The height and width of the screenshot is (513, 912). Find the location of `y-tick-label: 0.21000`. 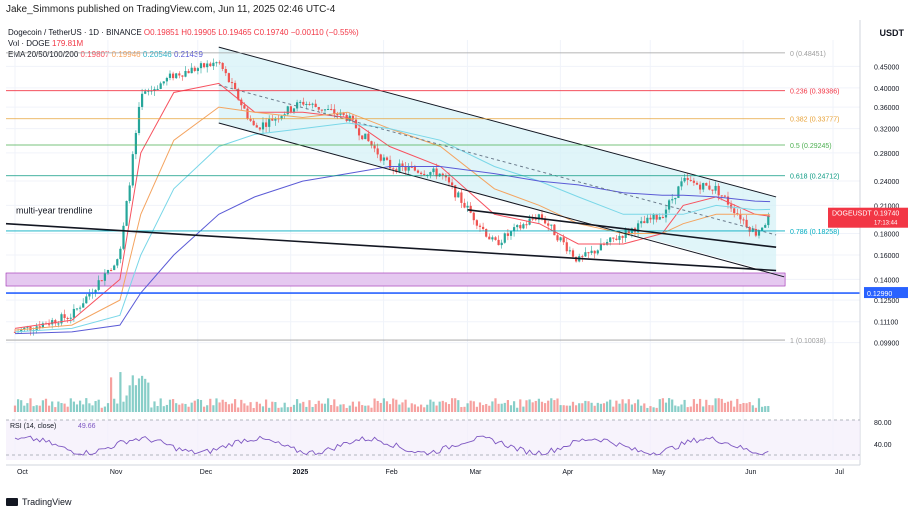

y-tick-label: 0.21000 is located at coordinates (886, 206).